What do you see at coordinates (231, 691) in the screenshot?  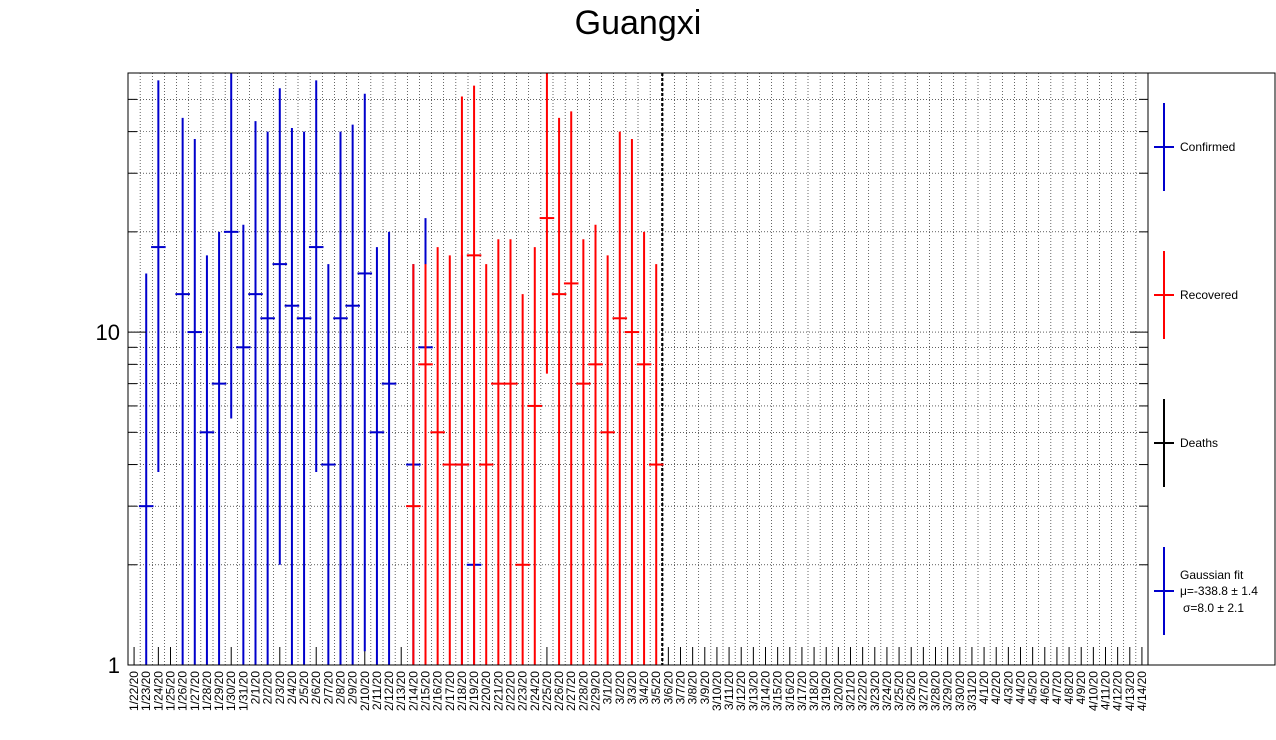 I see `x-tick-label: 1/30/20` at bounding box center [231, 691].